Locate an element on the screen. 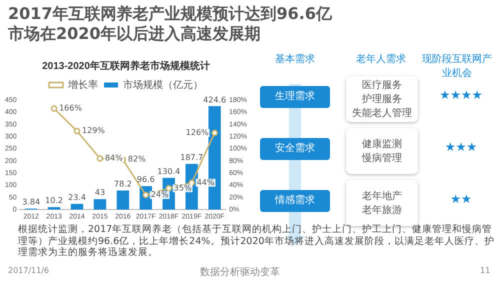 This screenshot has height=281, width=500. data-label: 424.6 is located at coordinates (214, 99).